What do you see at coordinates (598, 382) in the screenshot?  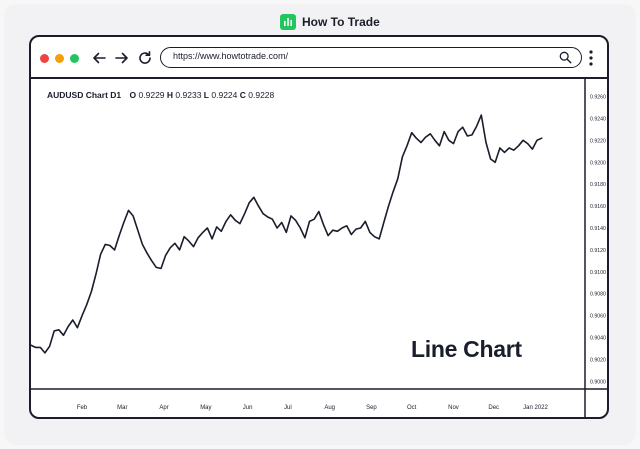 I see `y-tick-label: 0.9000` at bounding box center [598, 382].